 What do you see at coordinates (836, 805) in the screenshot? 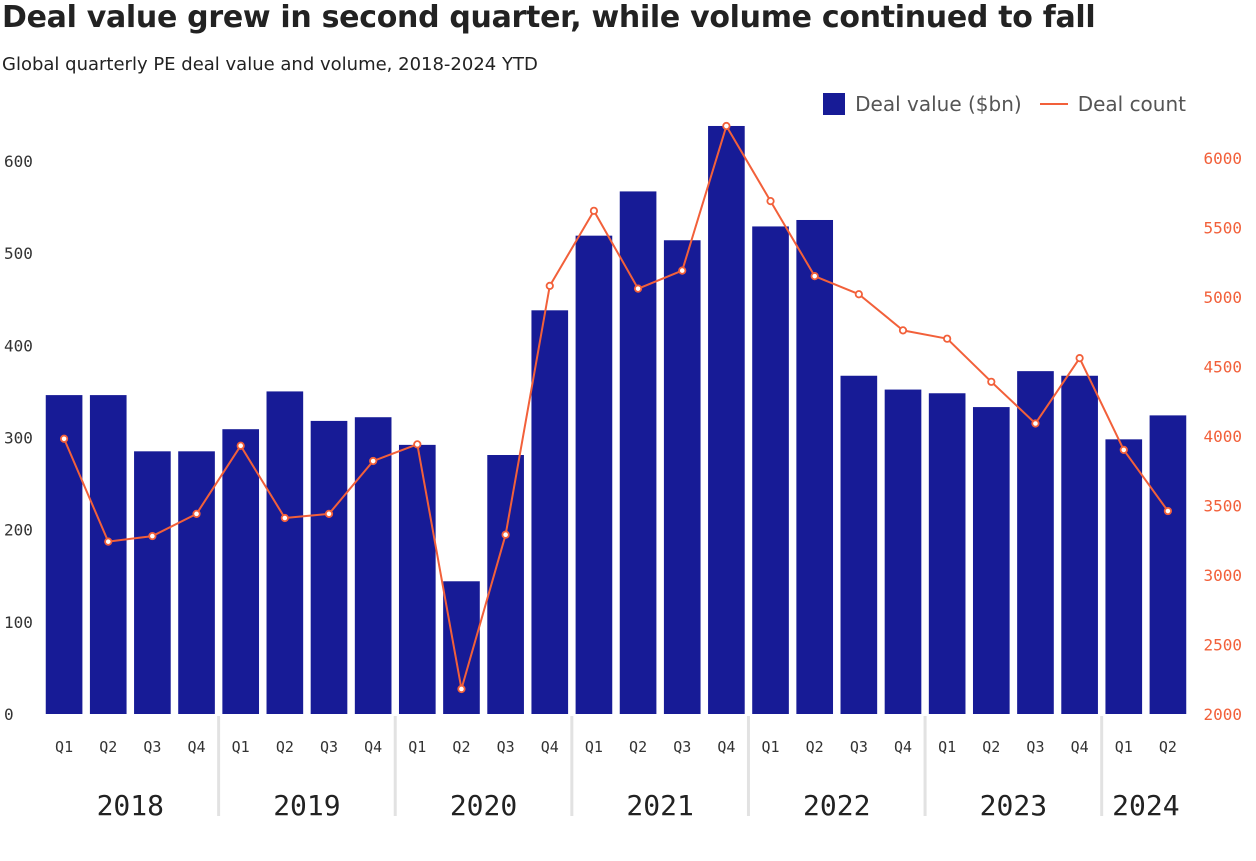
I see `year-label: 2022` at bounding box center [836, 805].